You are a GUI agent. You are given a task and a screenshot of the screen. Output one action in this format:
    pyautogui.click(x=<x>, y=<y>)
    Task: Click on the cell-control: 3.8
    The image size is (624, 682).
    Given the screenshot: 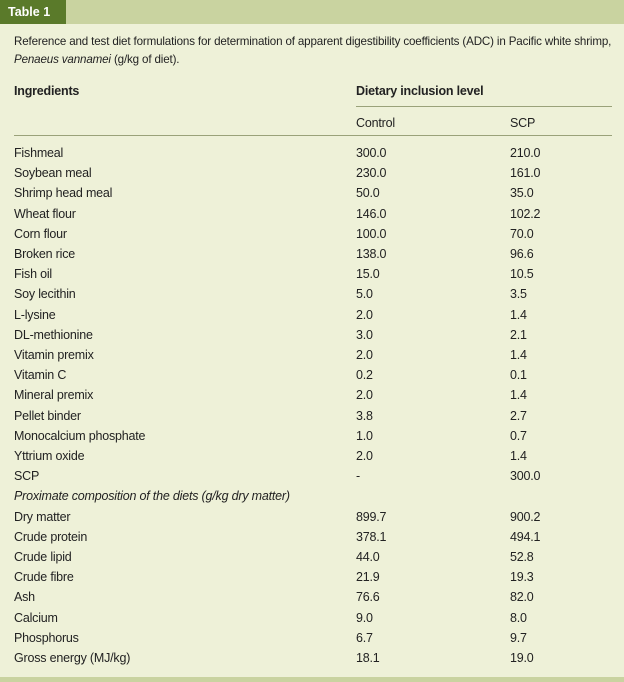 What is the action you would take?
    pyautogui.click(x=364, y=416)
    